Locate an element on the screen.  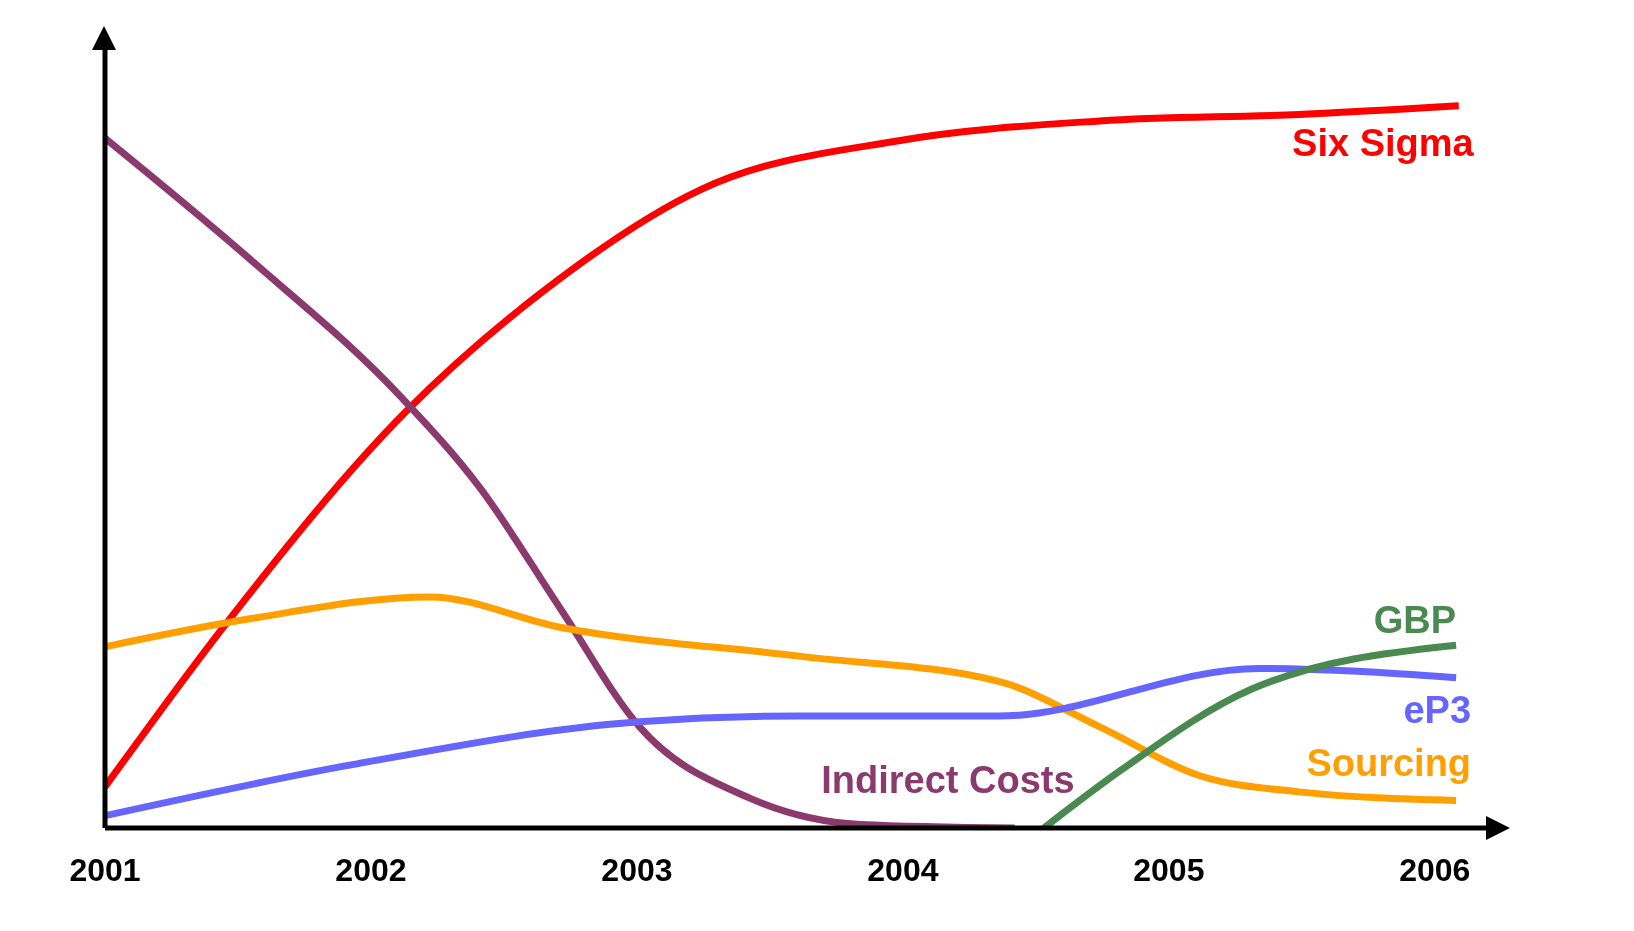
x-tick-label: 2006 is located at coordinates (1435, 869).